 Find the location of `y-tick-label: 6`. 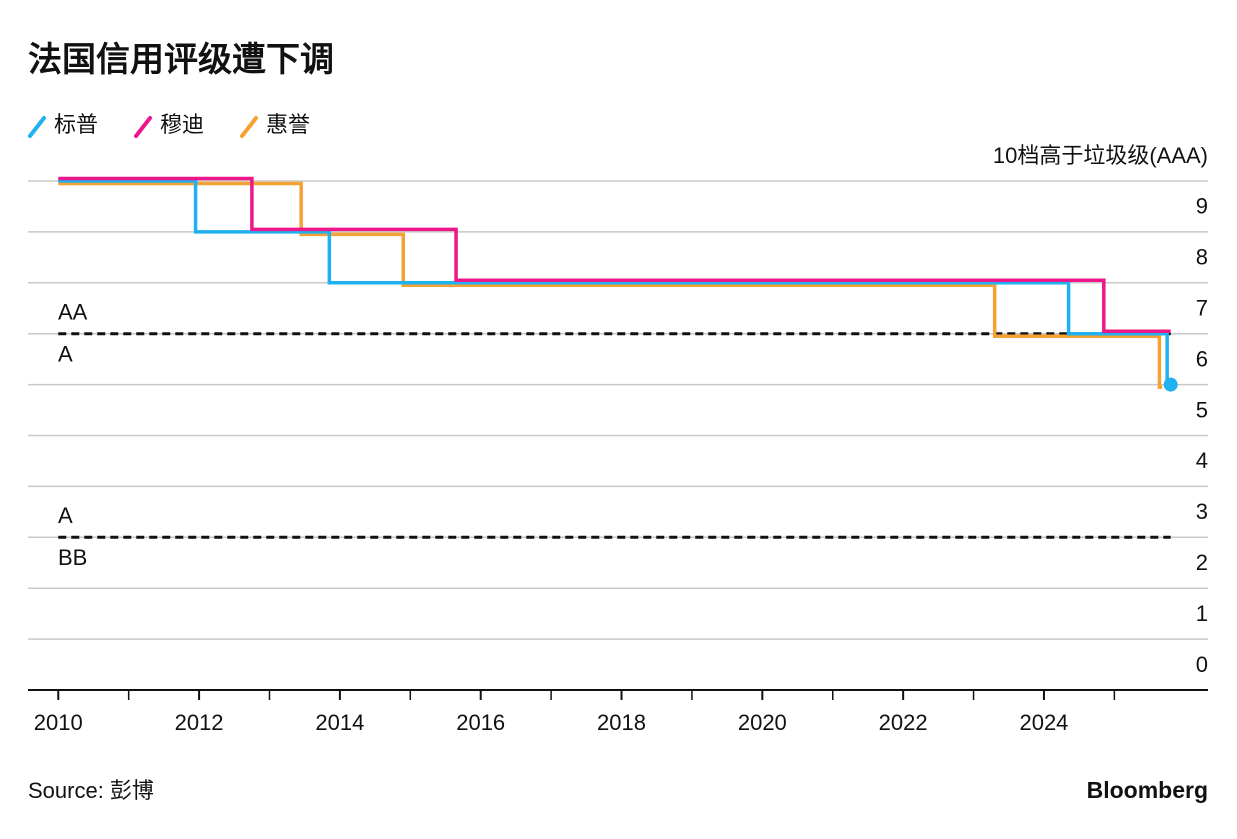

y-tick-label: 6 is located at coordinates (1202, 358).